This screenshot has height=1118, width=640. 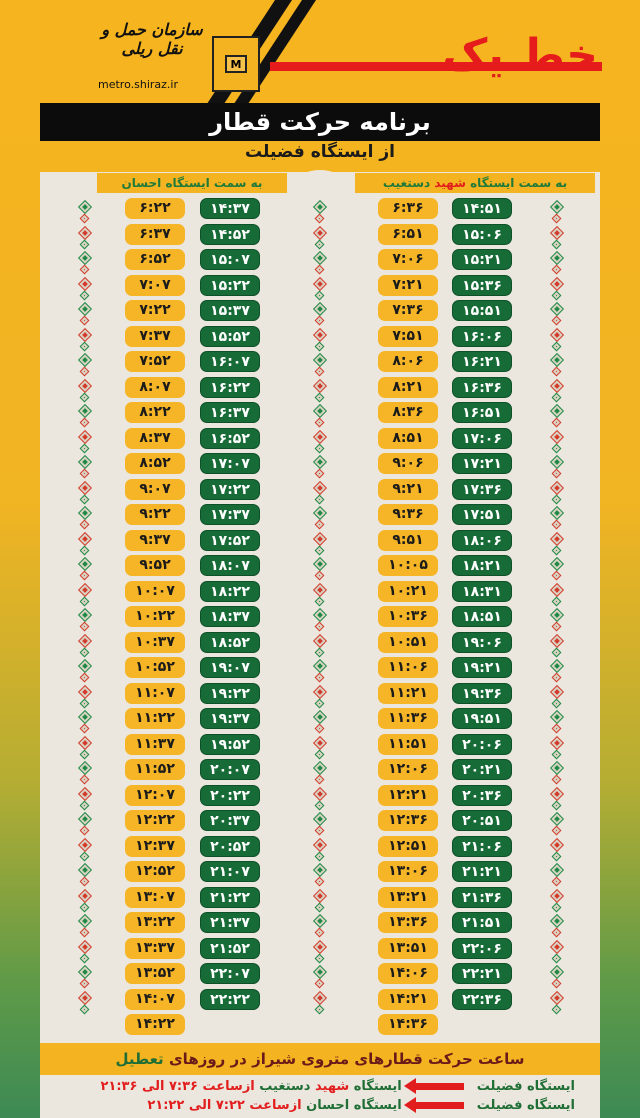 What do you see at coordinates (408, 234) in the screenshot?
I see `departure-time-dastgheib: ۶:۵۱` at bounding box center [408, 234].